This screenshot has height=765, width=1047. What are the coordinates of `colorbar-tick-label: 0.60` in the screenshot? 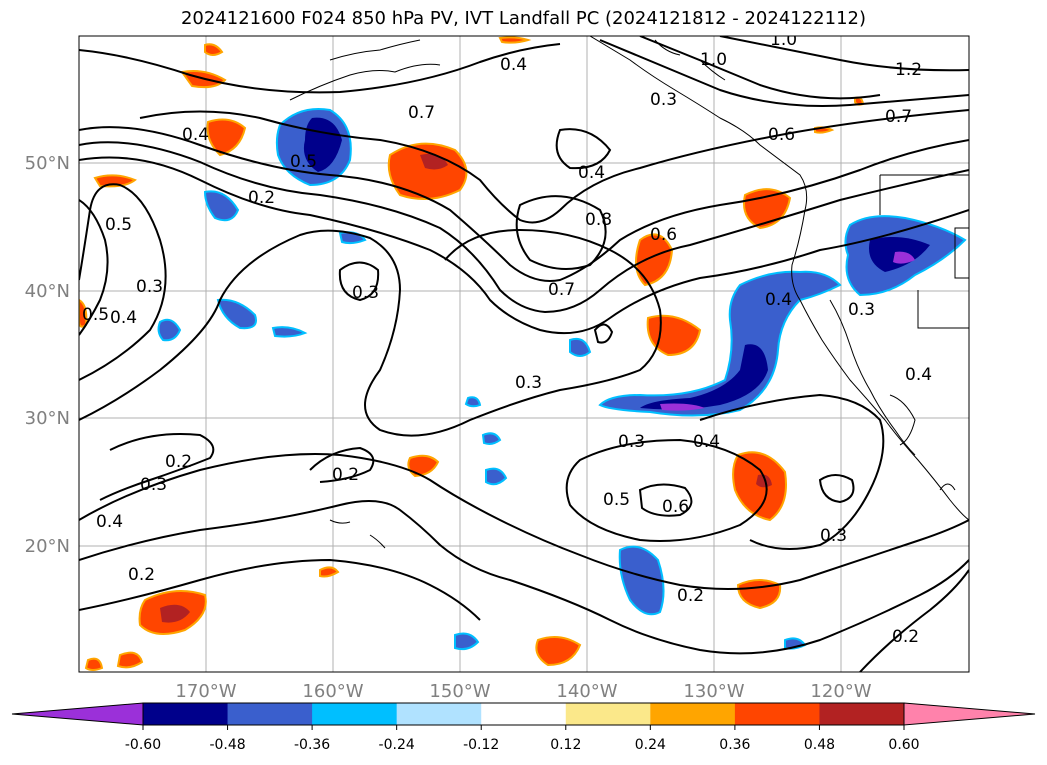 It's located at (903, 745).